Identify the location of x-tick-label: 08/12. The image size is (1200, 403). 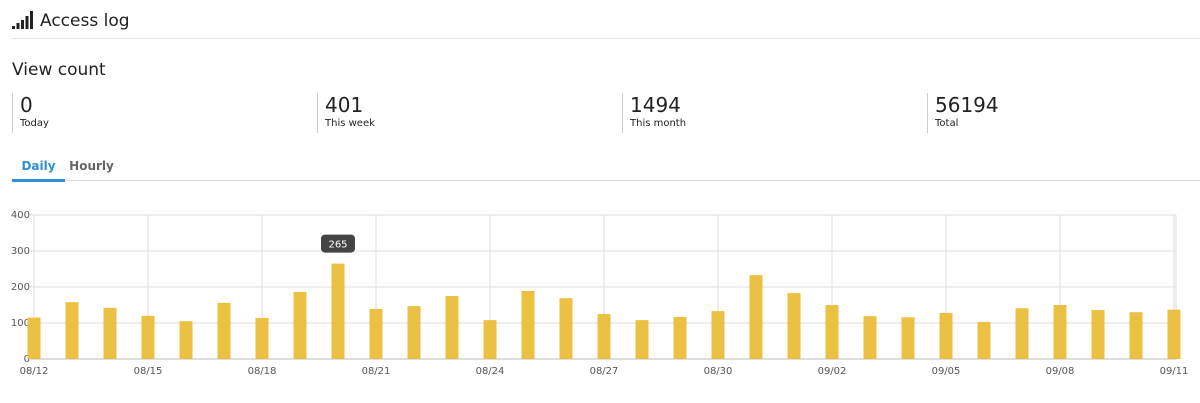
(34, 371).